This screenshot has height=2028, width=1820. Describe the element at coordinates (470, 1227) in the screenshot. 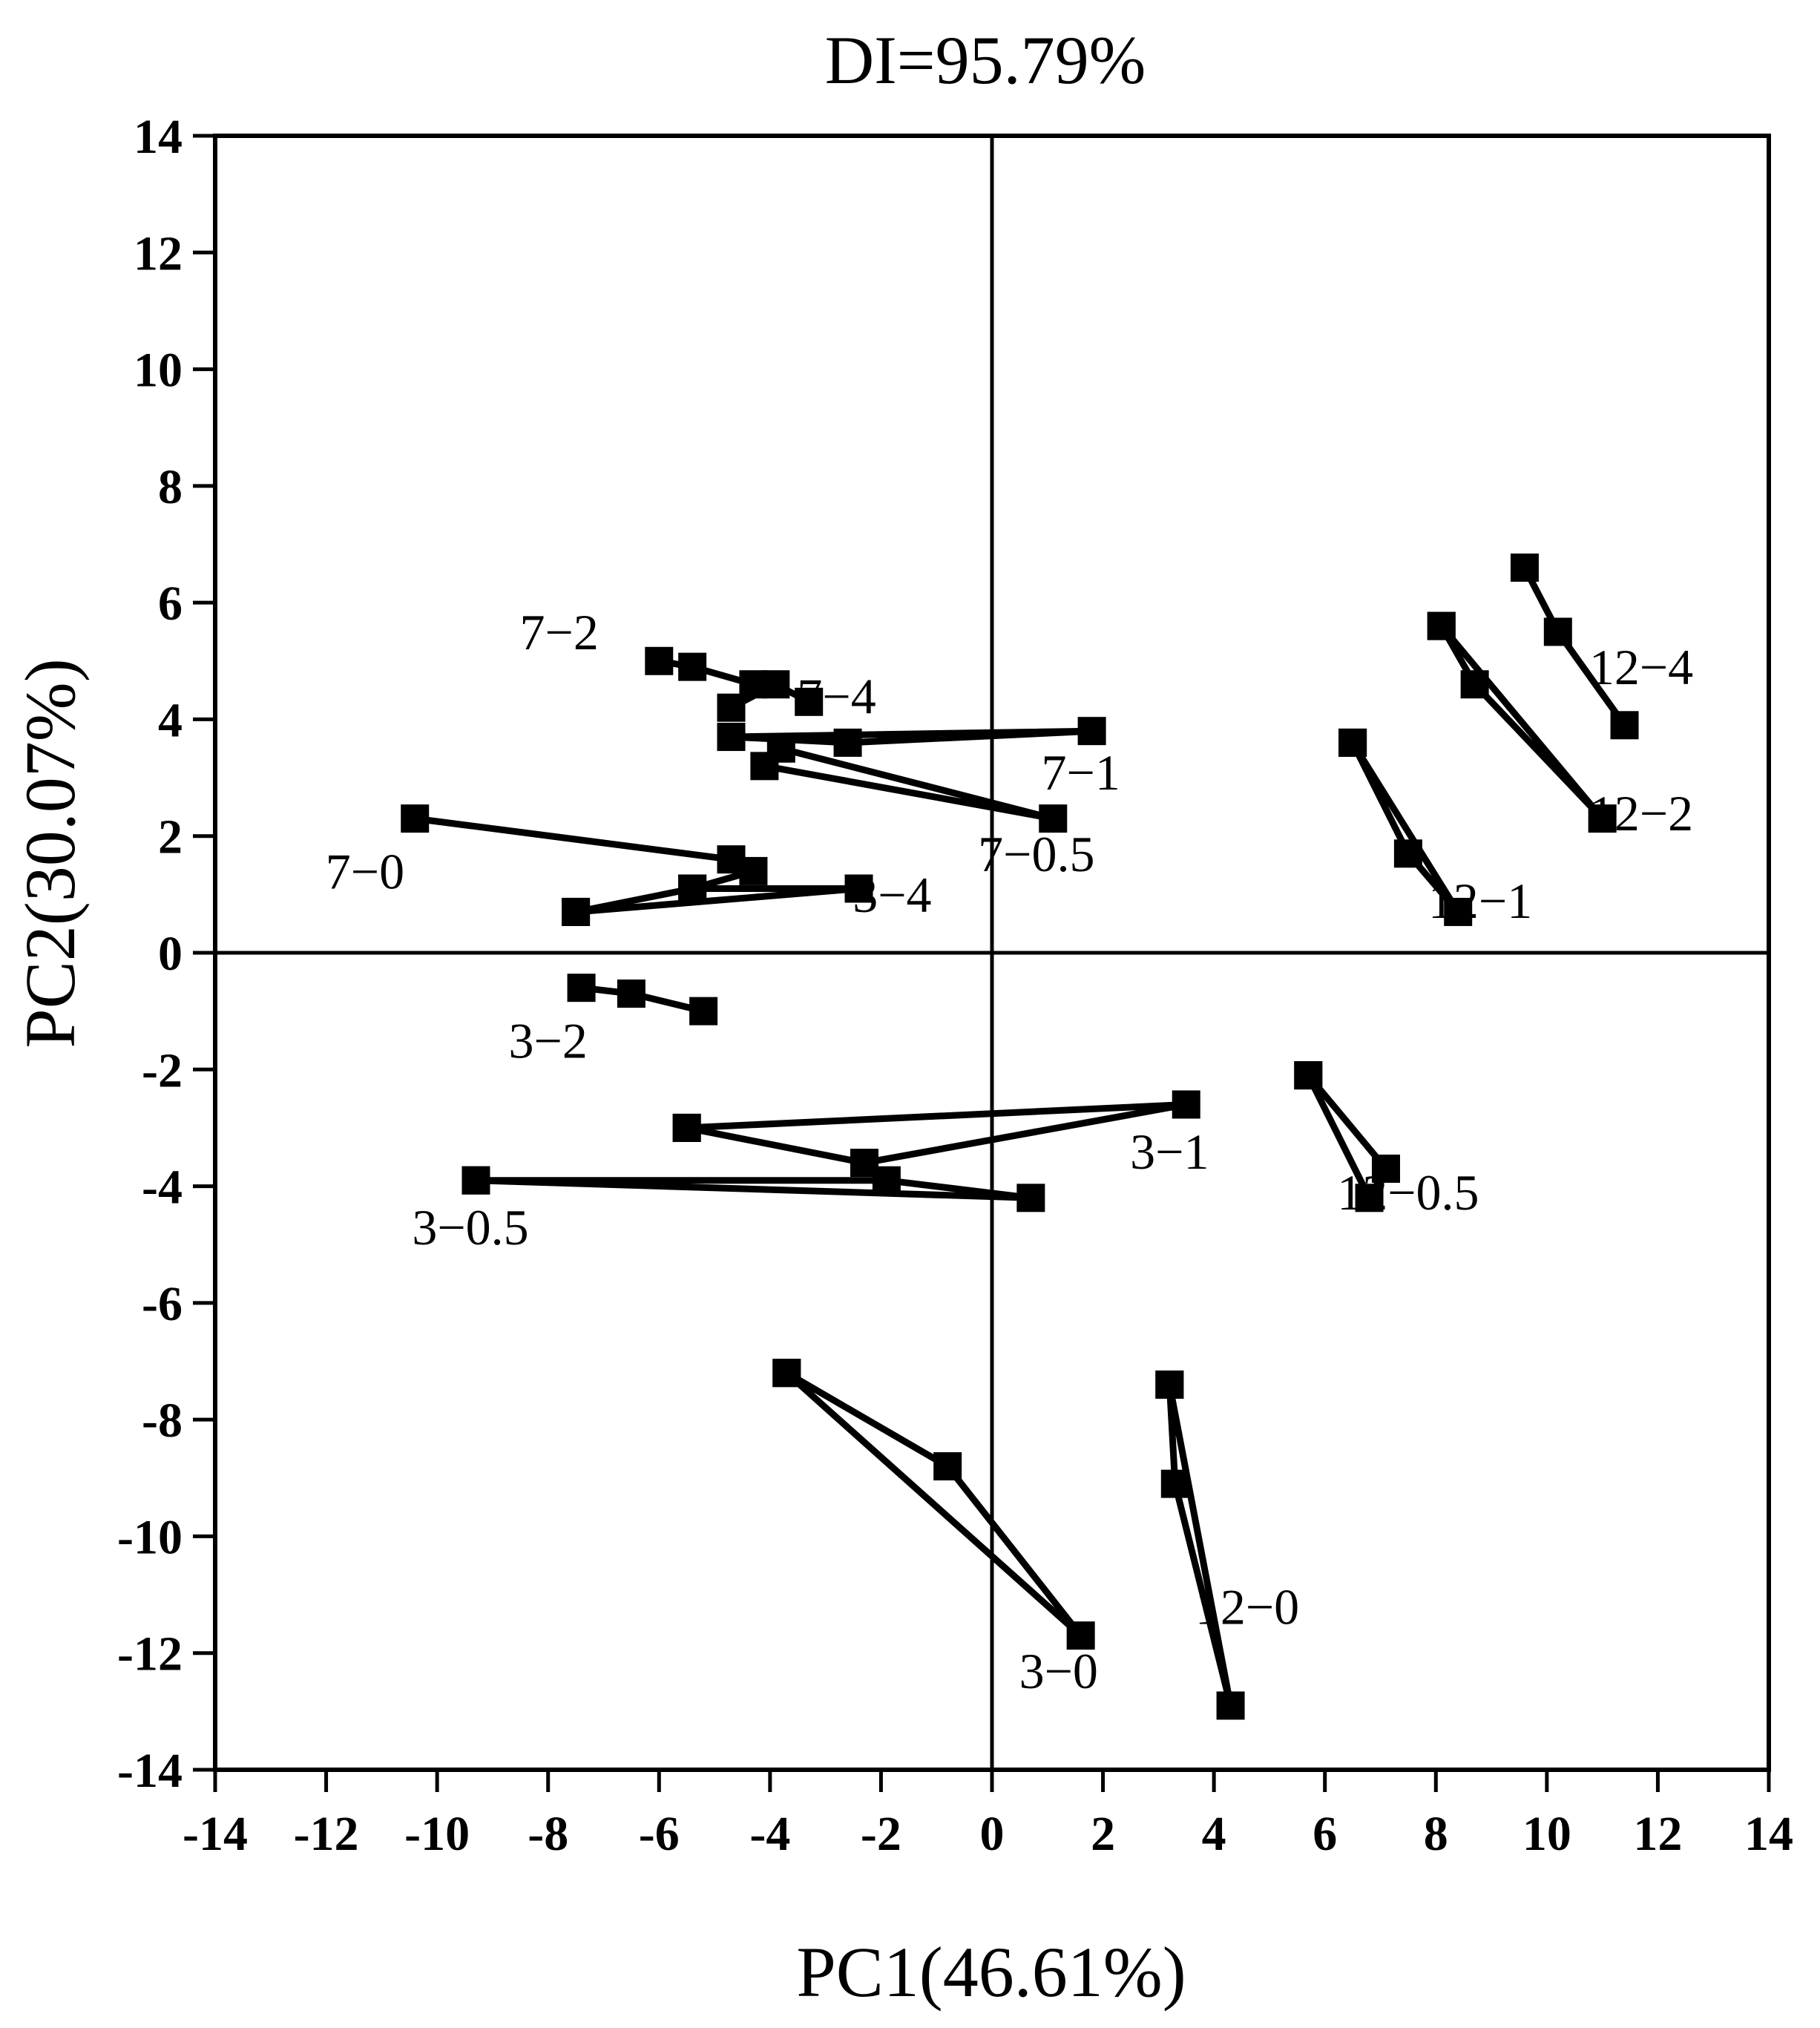

I see `series-label: 3−0.5` at that location.